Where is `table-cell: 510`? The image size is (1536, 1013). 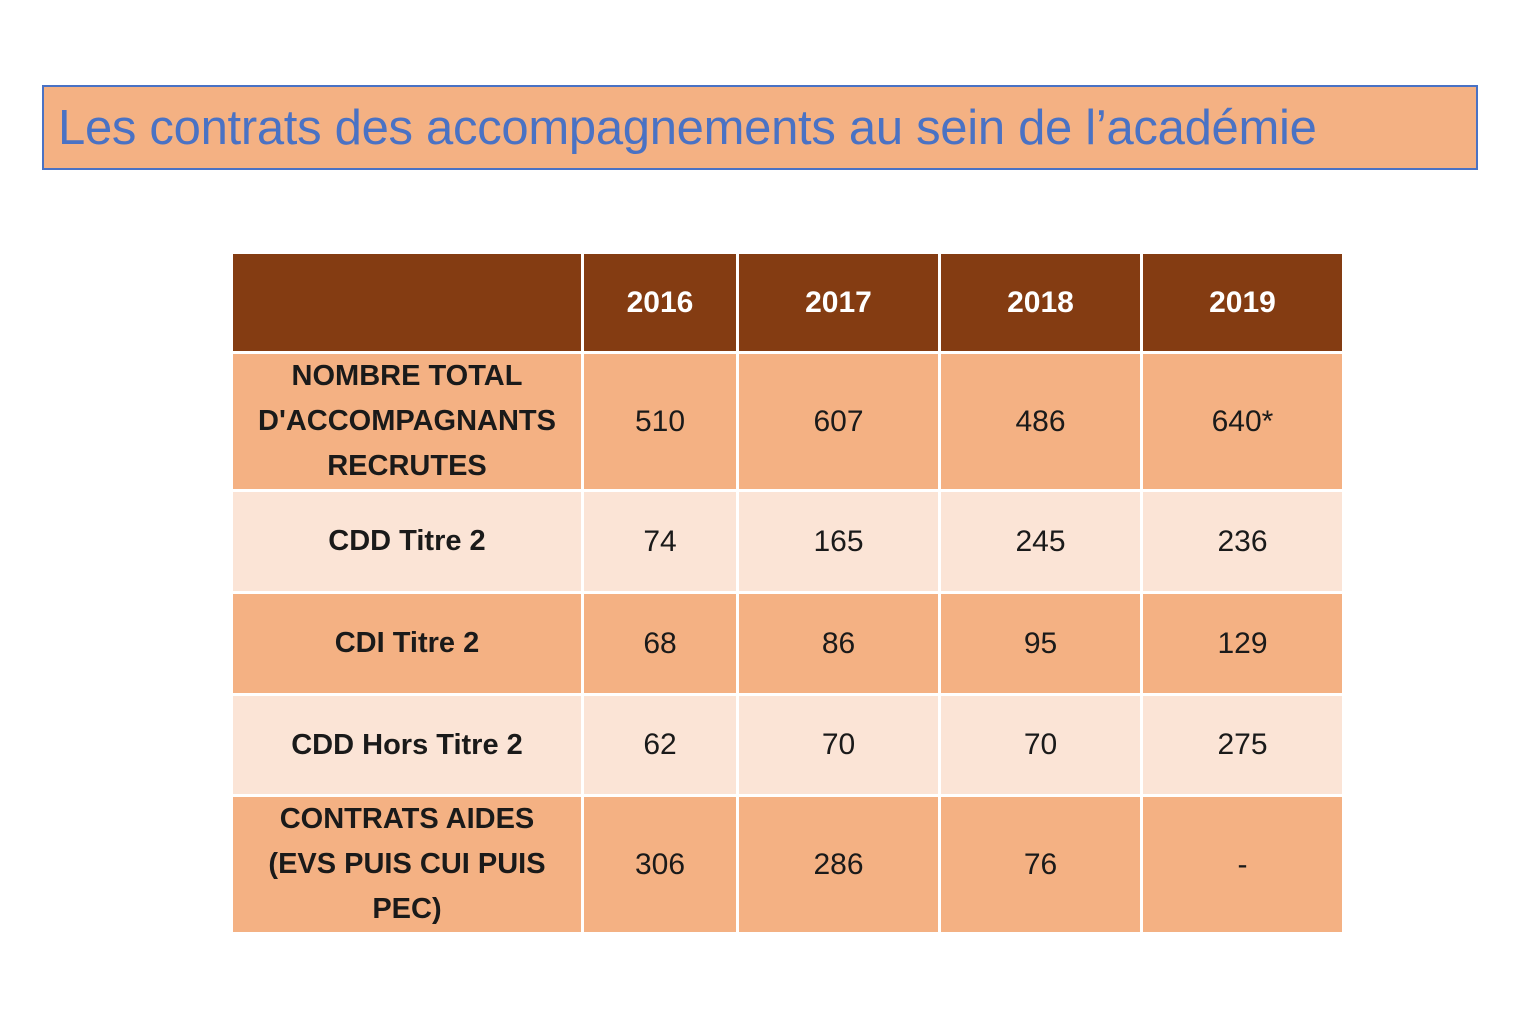 table-cell: 510 is located at coordinates (660, 421).